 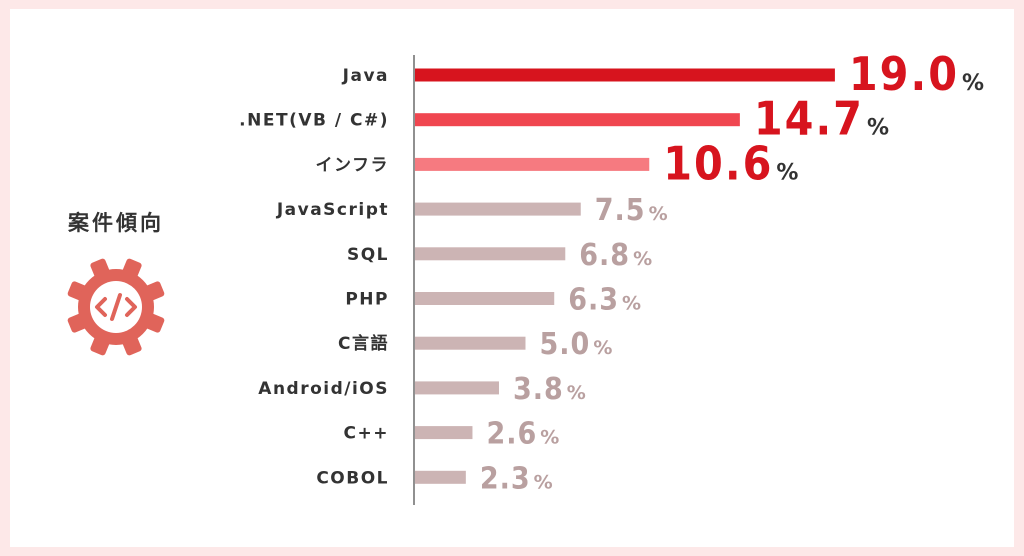 I want to click on category-label: COBOL, so click(x=352, y=478).